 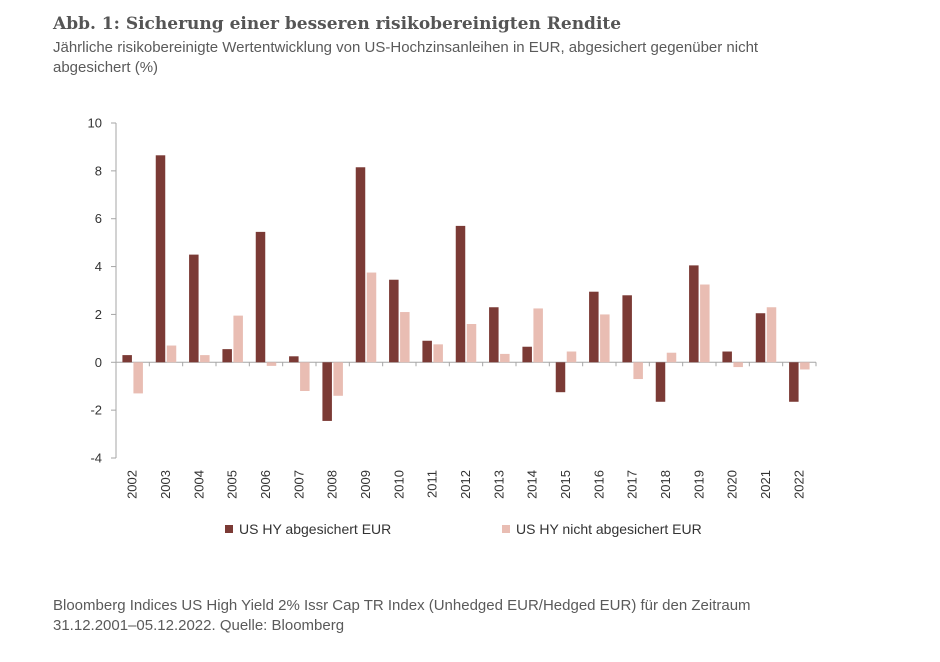 I want to click on bar-unhedged: 2008 US HY nicht abgesichert EUR: -1.4, so click(x=338, y=379).